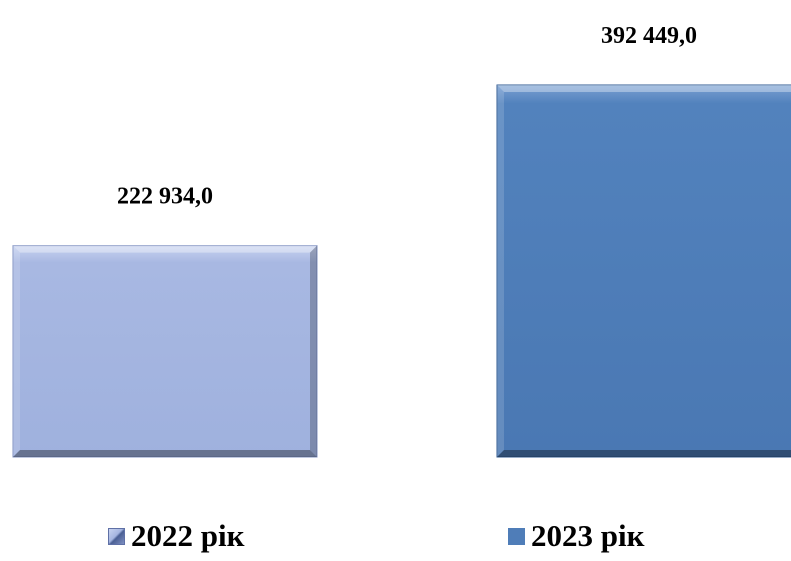 The height and width of the screenshot is (561, 791). I want to click on bar-2022, so click(165, 351).